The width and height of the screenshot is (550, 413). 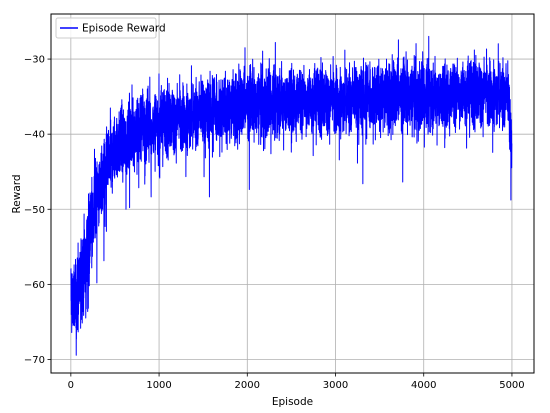 I want to click on x-tick-label: 2000, so click(x=247, y=385).